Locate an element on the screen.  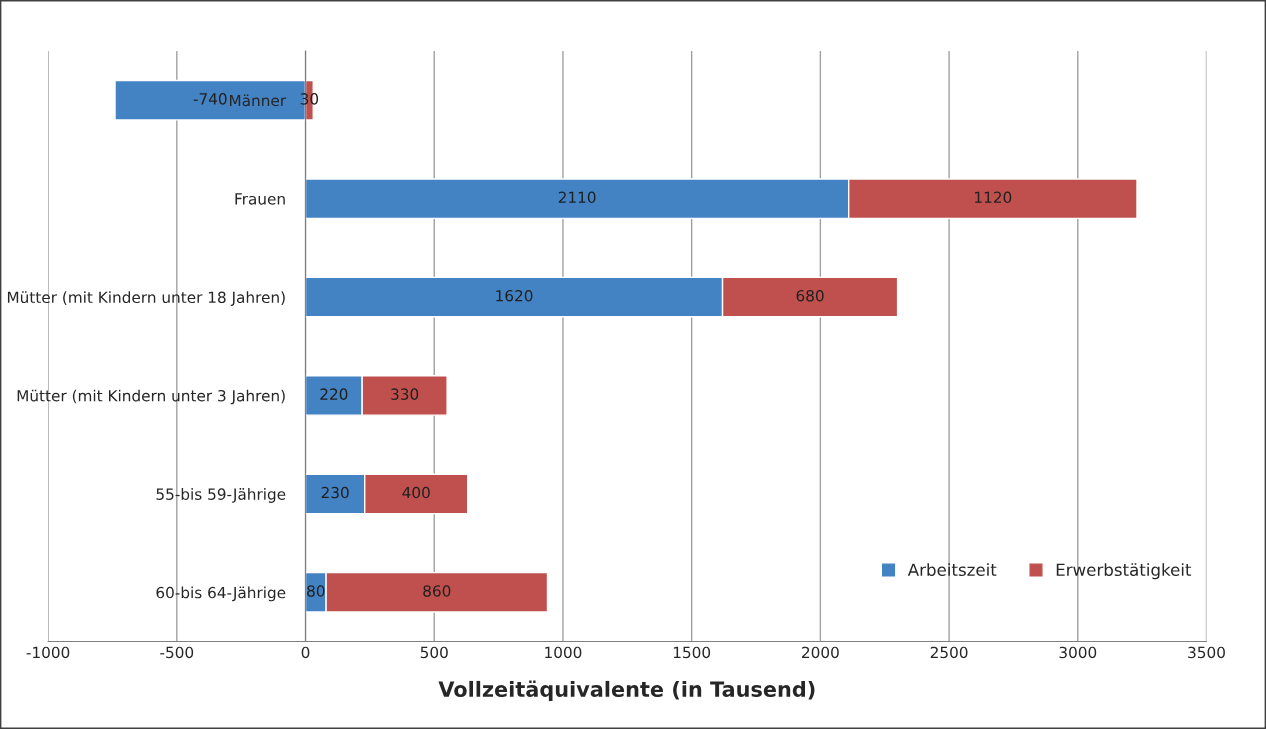
data-label: -740 is located at coordinates (210, 99).